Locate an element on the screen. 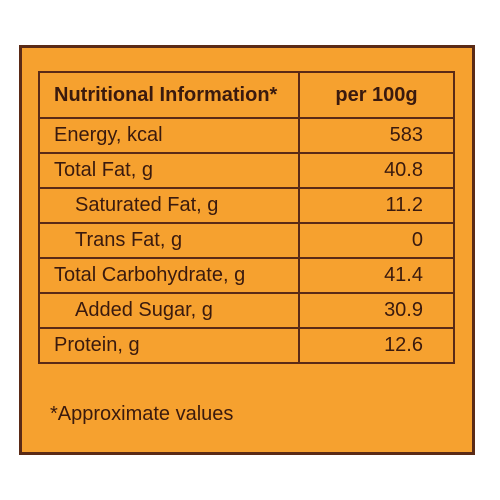  table-row: Saturated Fat, g 11.2 is located at coordinates (246, 205).